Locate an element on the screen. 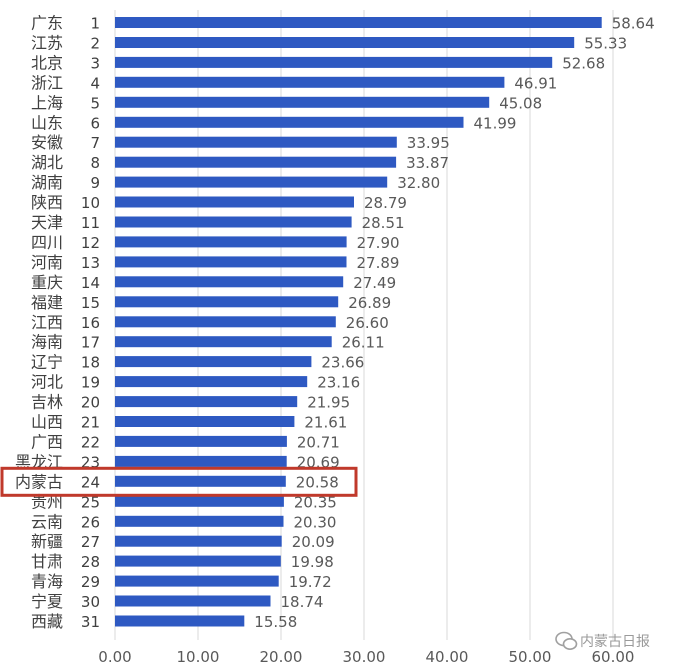  x-tick-label: 30.00 is located at coordinates (364, 657).